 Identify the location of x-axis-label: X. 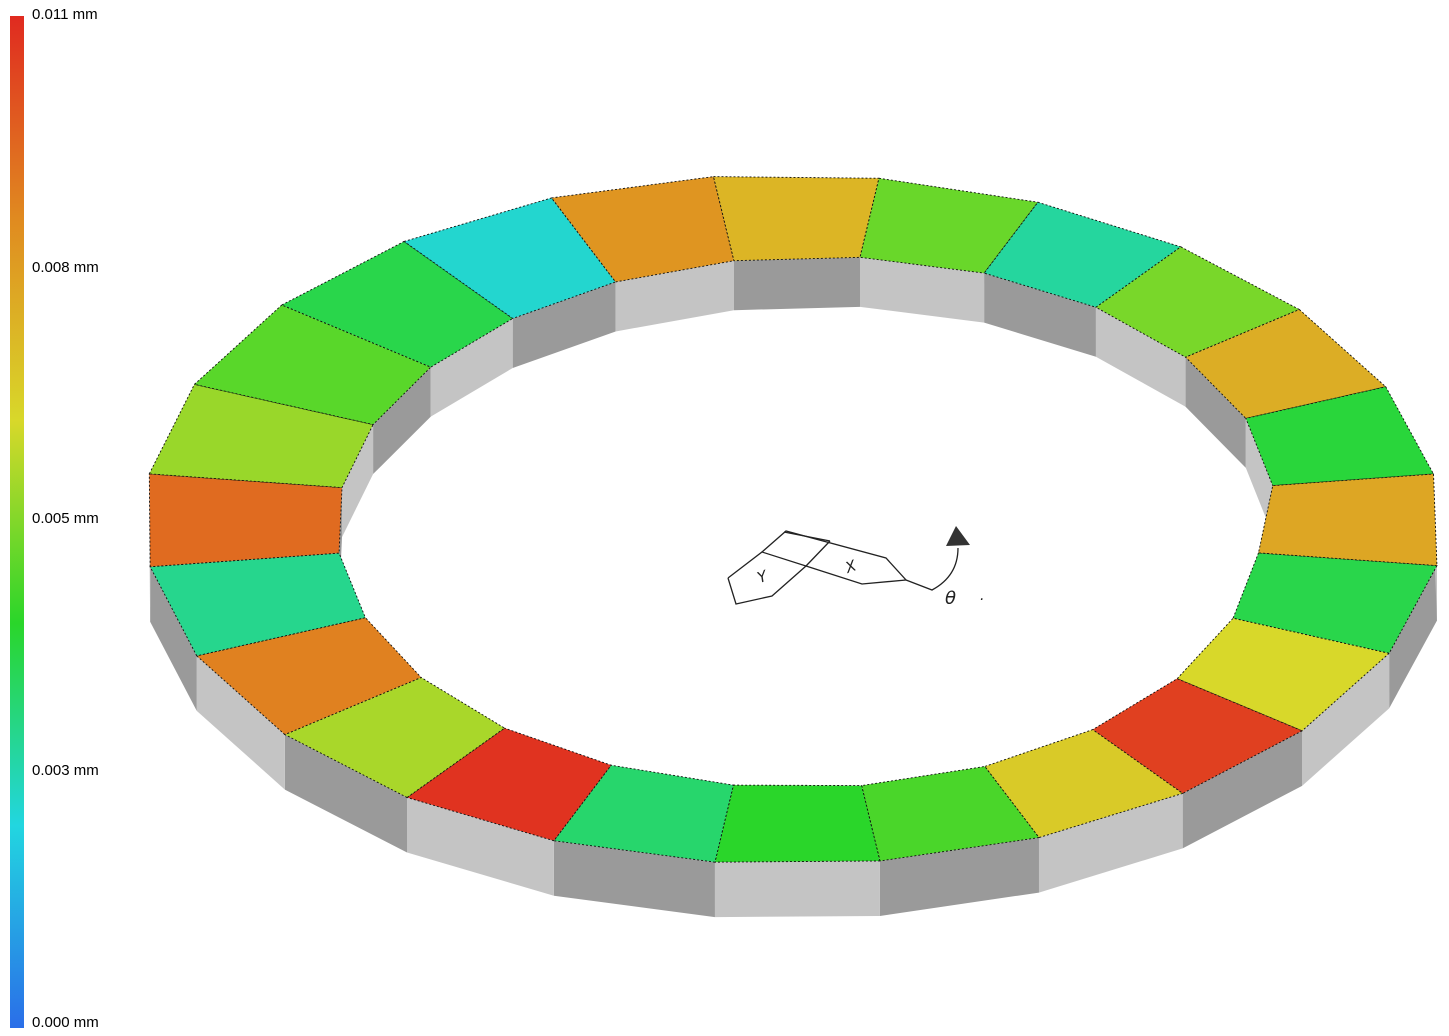
(850, 566).